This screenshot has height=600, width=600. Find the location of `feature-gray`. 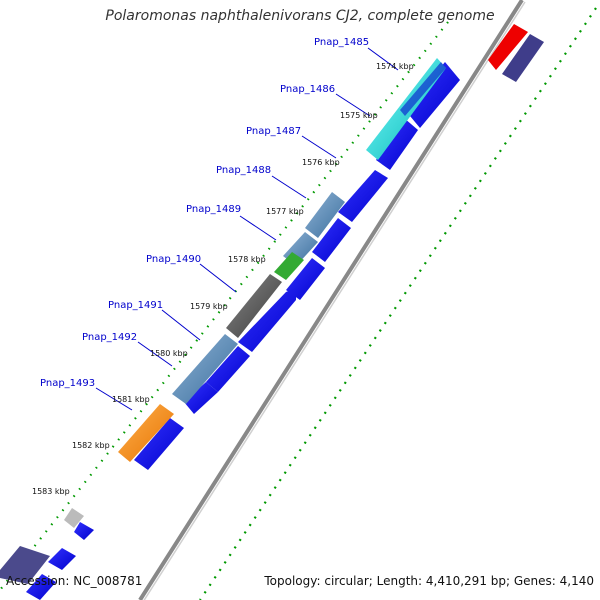

feature-gray is located at coordinates (254, 306).